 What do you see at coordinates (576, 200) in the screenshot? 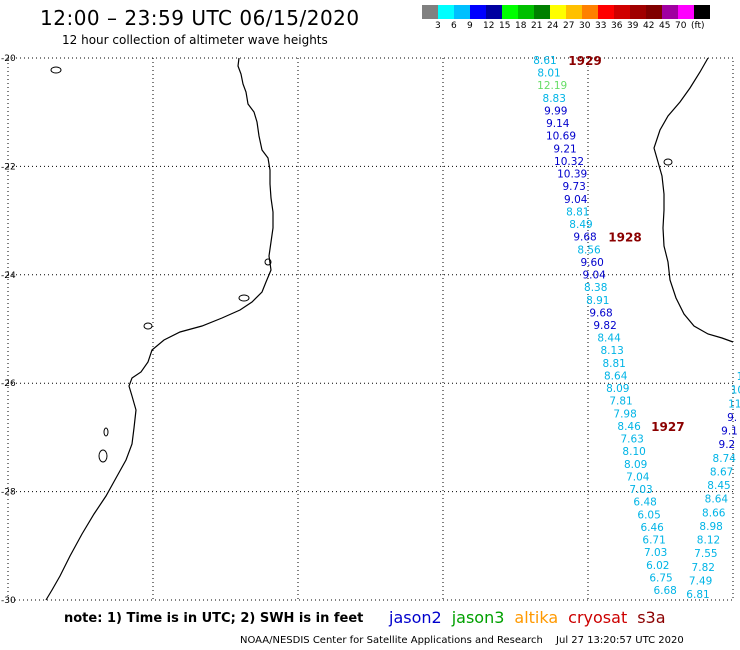
I see `wave-height-label: 9.04` at bounding box center [576, 200].